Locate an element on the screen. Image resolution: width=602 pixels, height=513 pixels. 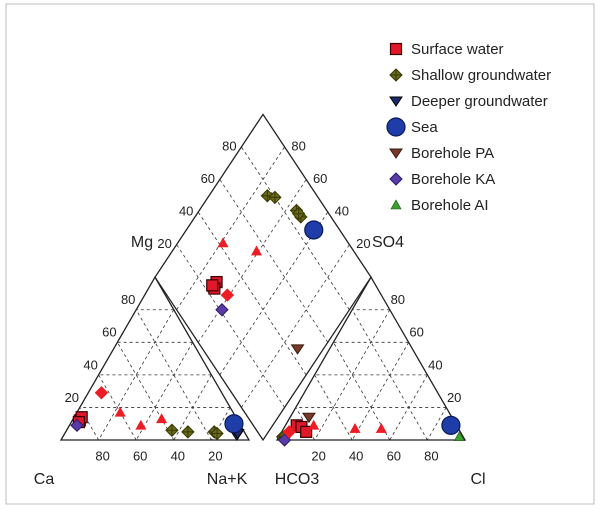
diamond-left-tick: 20 is located at coordinates (164, 243).